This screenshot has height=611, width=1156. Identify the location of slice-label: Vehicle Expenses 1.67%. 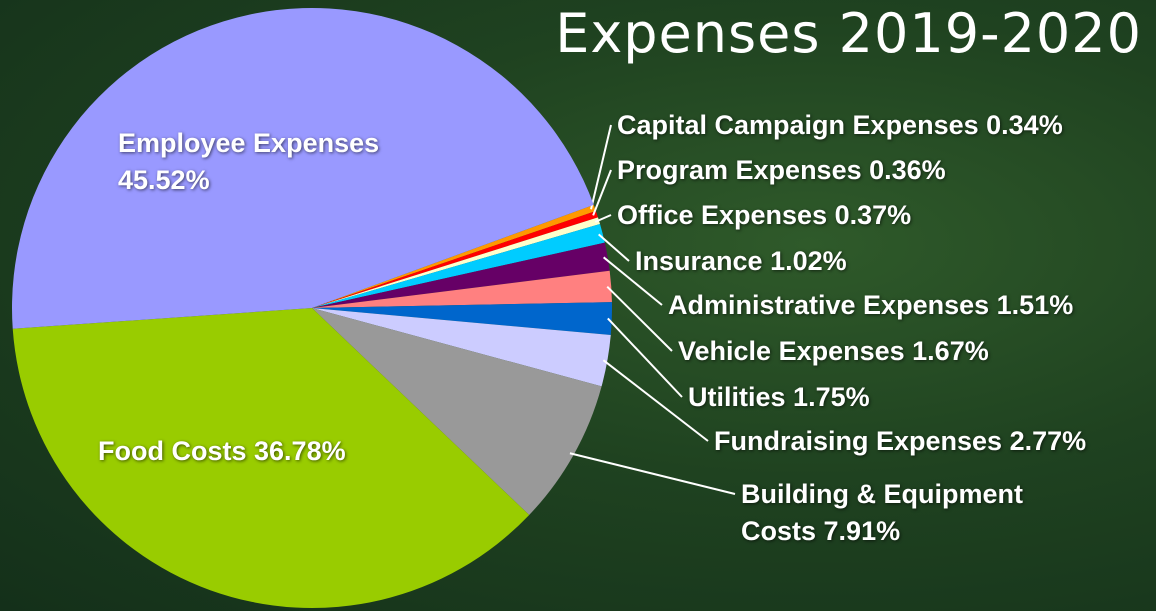
(833, 351).